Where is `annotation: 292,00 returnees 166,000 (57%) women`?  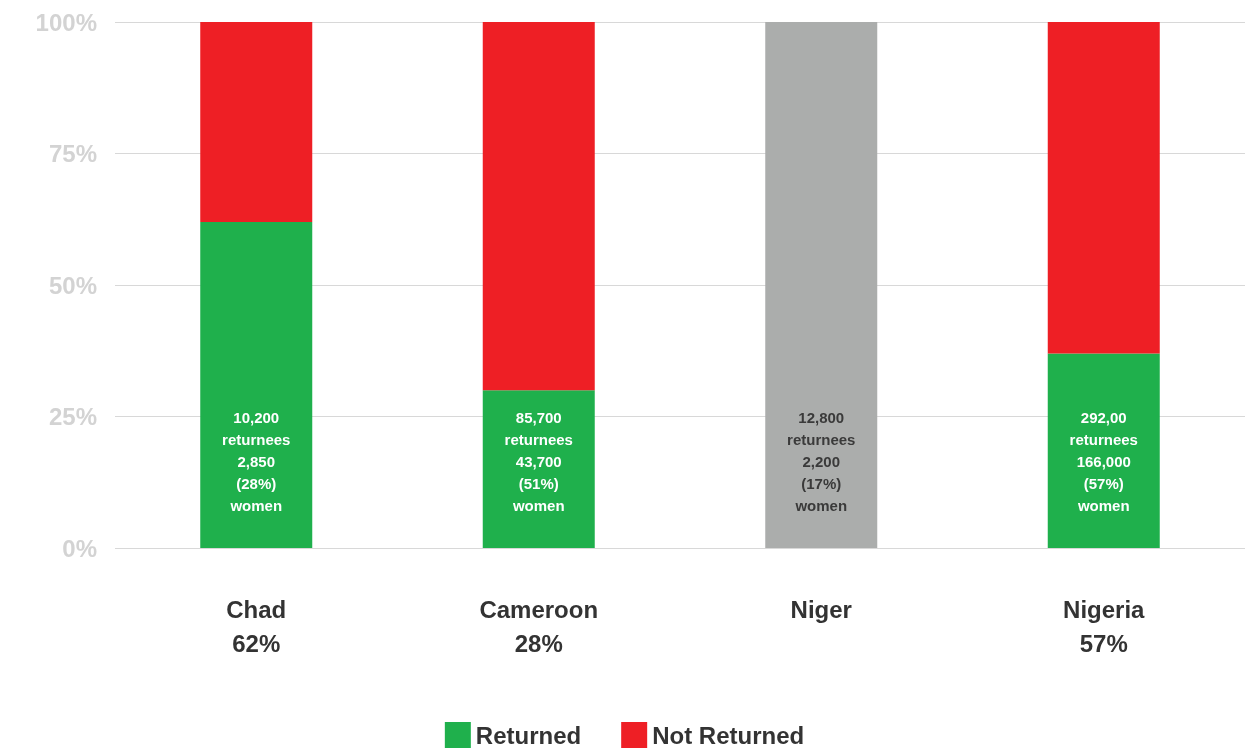
annotation: 292,00 returnees 166,000 (57%) women is located at coordinates (1103, 461).